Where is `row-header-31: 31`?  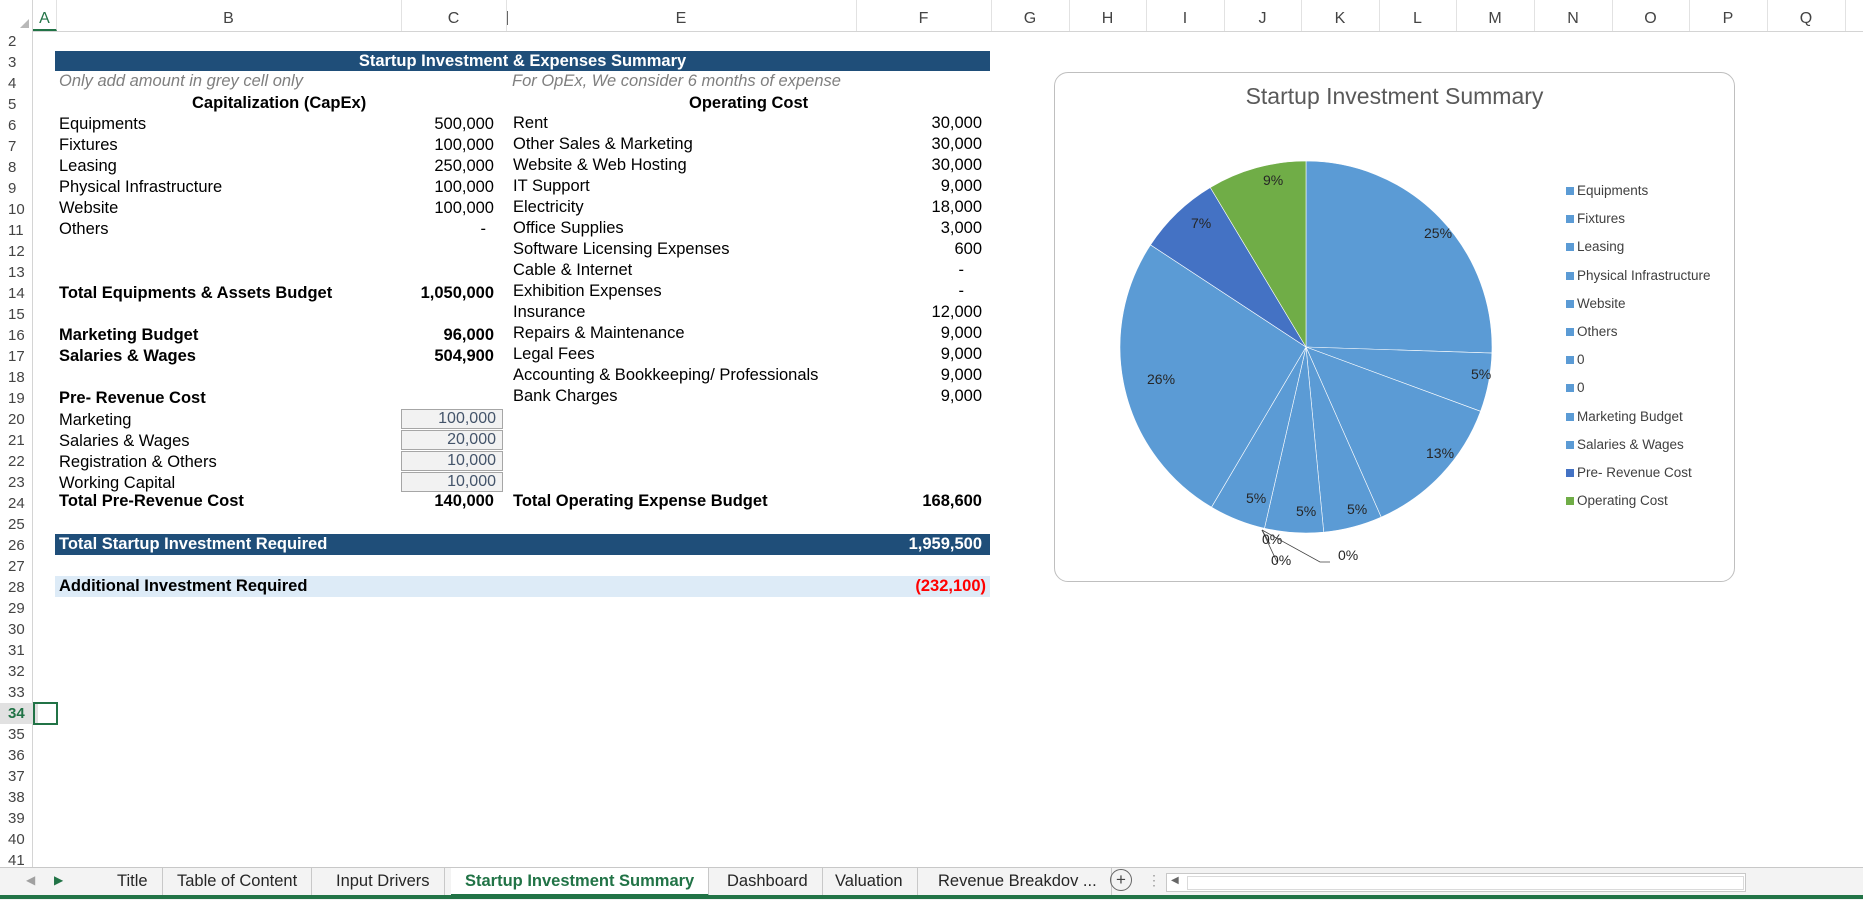
row-header-31: 31 is located at coordinates (16, 650).